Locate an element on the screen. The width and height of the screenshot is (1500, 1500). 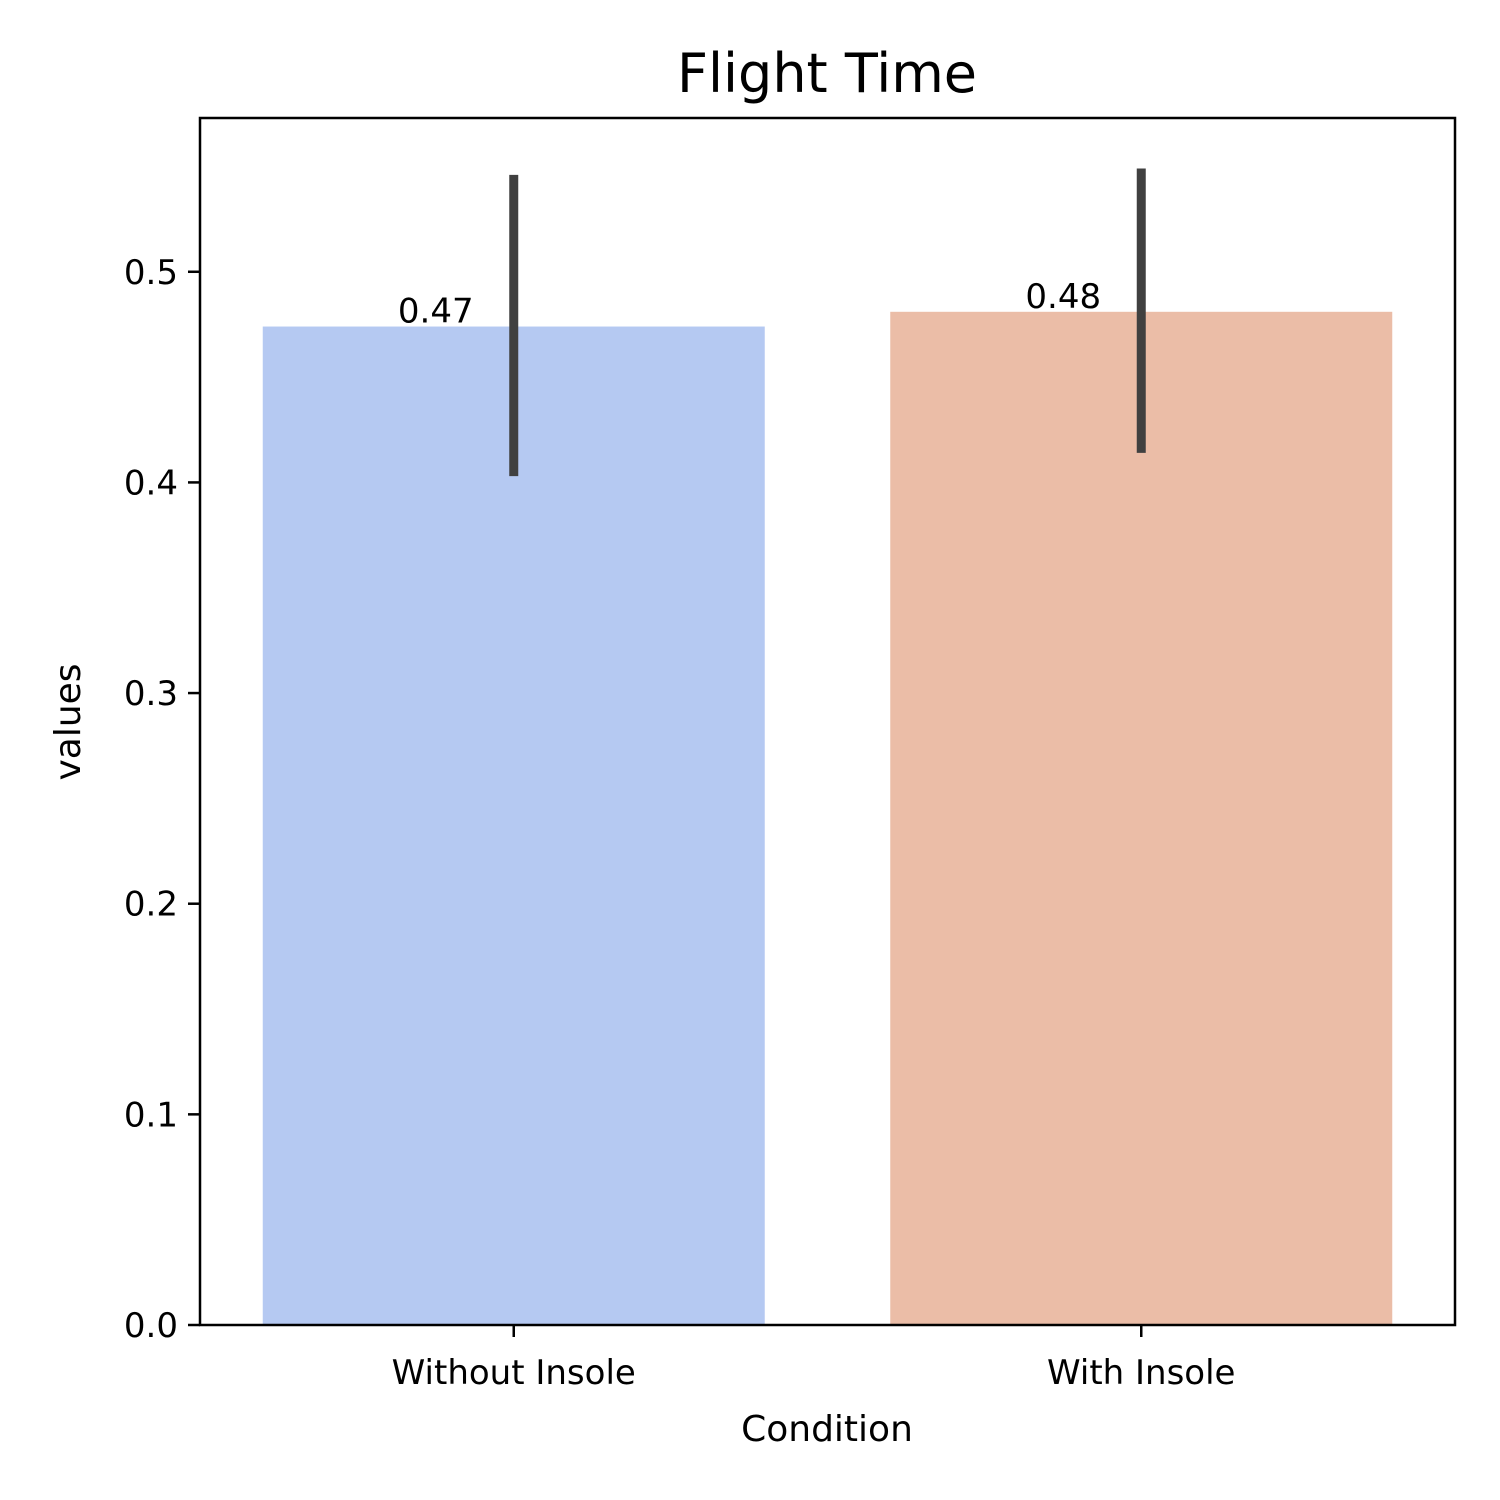
x-tick-label-0: Without Insole is located at coordinates (514, 1373).